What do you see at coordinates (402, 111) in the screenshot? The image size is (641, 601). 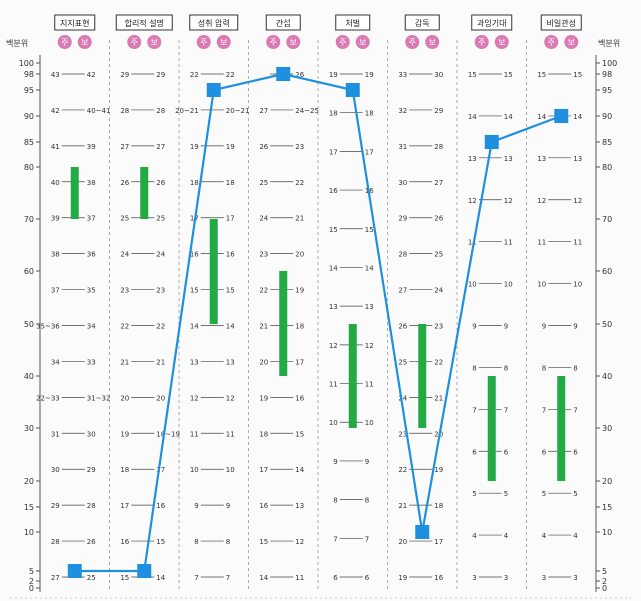 I see `scale-ju-label: 32` at bounding box center [402, 111].